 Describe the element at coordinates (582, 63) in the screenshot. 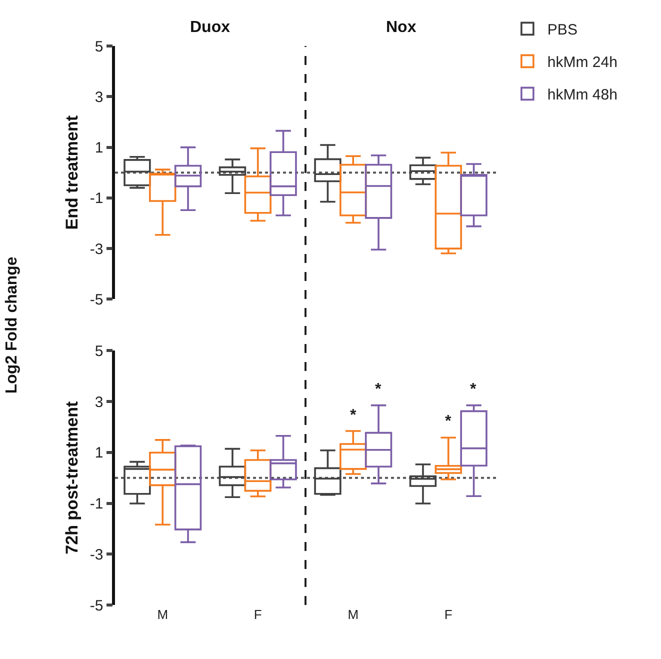

I see `legend-label: hkMm 24h` at that location.